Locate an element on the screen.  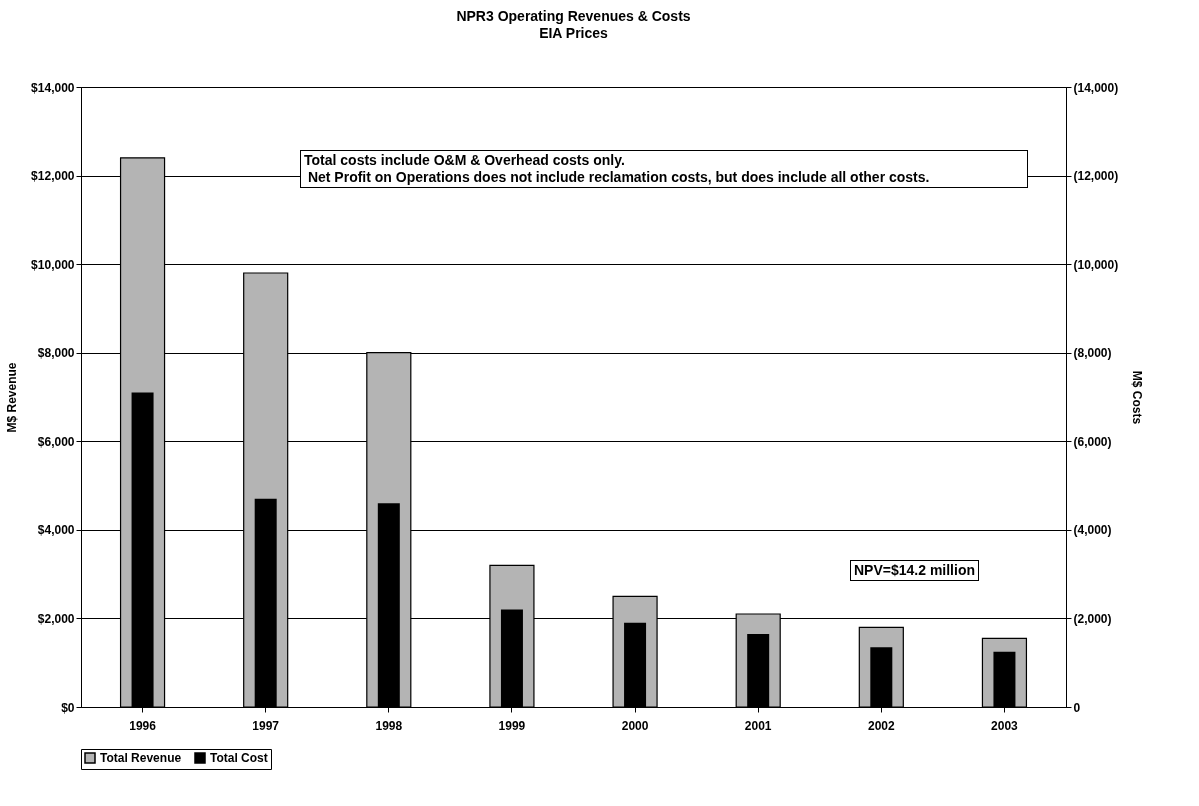
text-box: NPV=$14.2 million is located at coordinates (914, 570).